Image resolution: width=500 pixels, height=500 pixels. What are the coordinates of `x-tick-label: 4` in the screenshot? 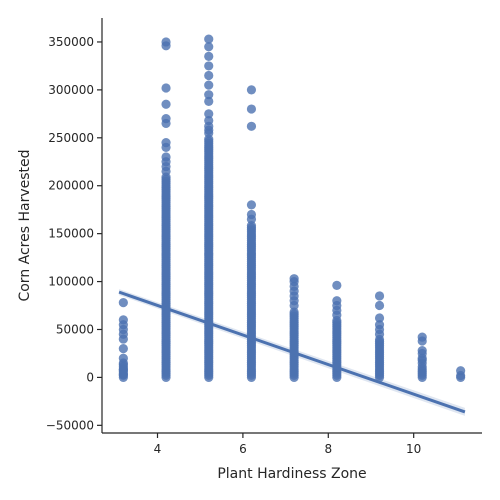 It's located at (158, 449).